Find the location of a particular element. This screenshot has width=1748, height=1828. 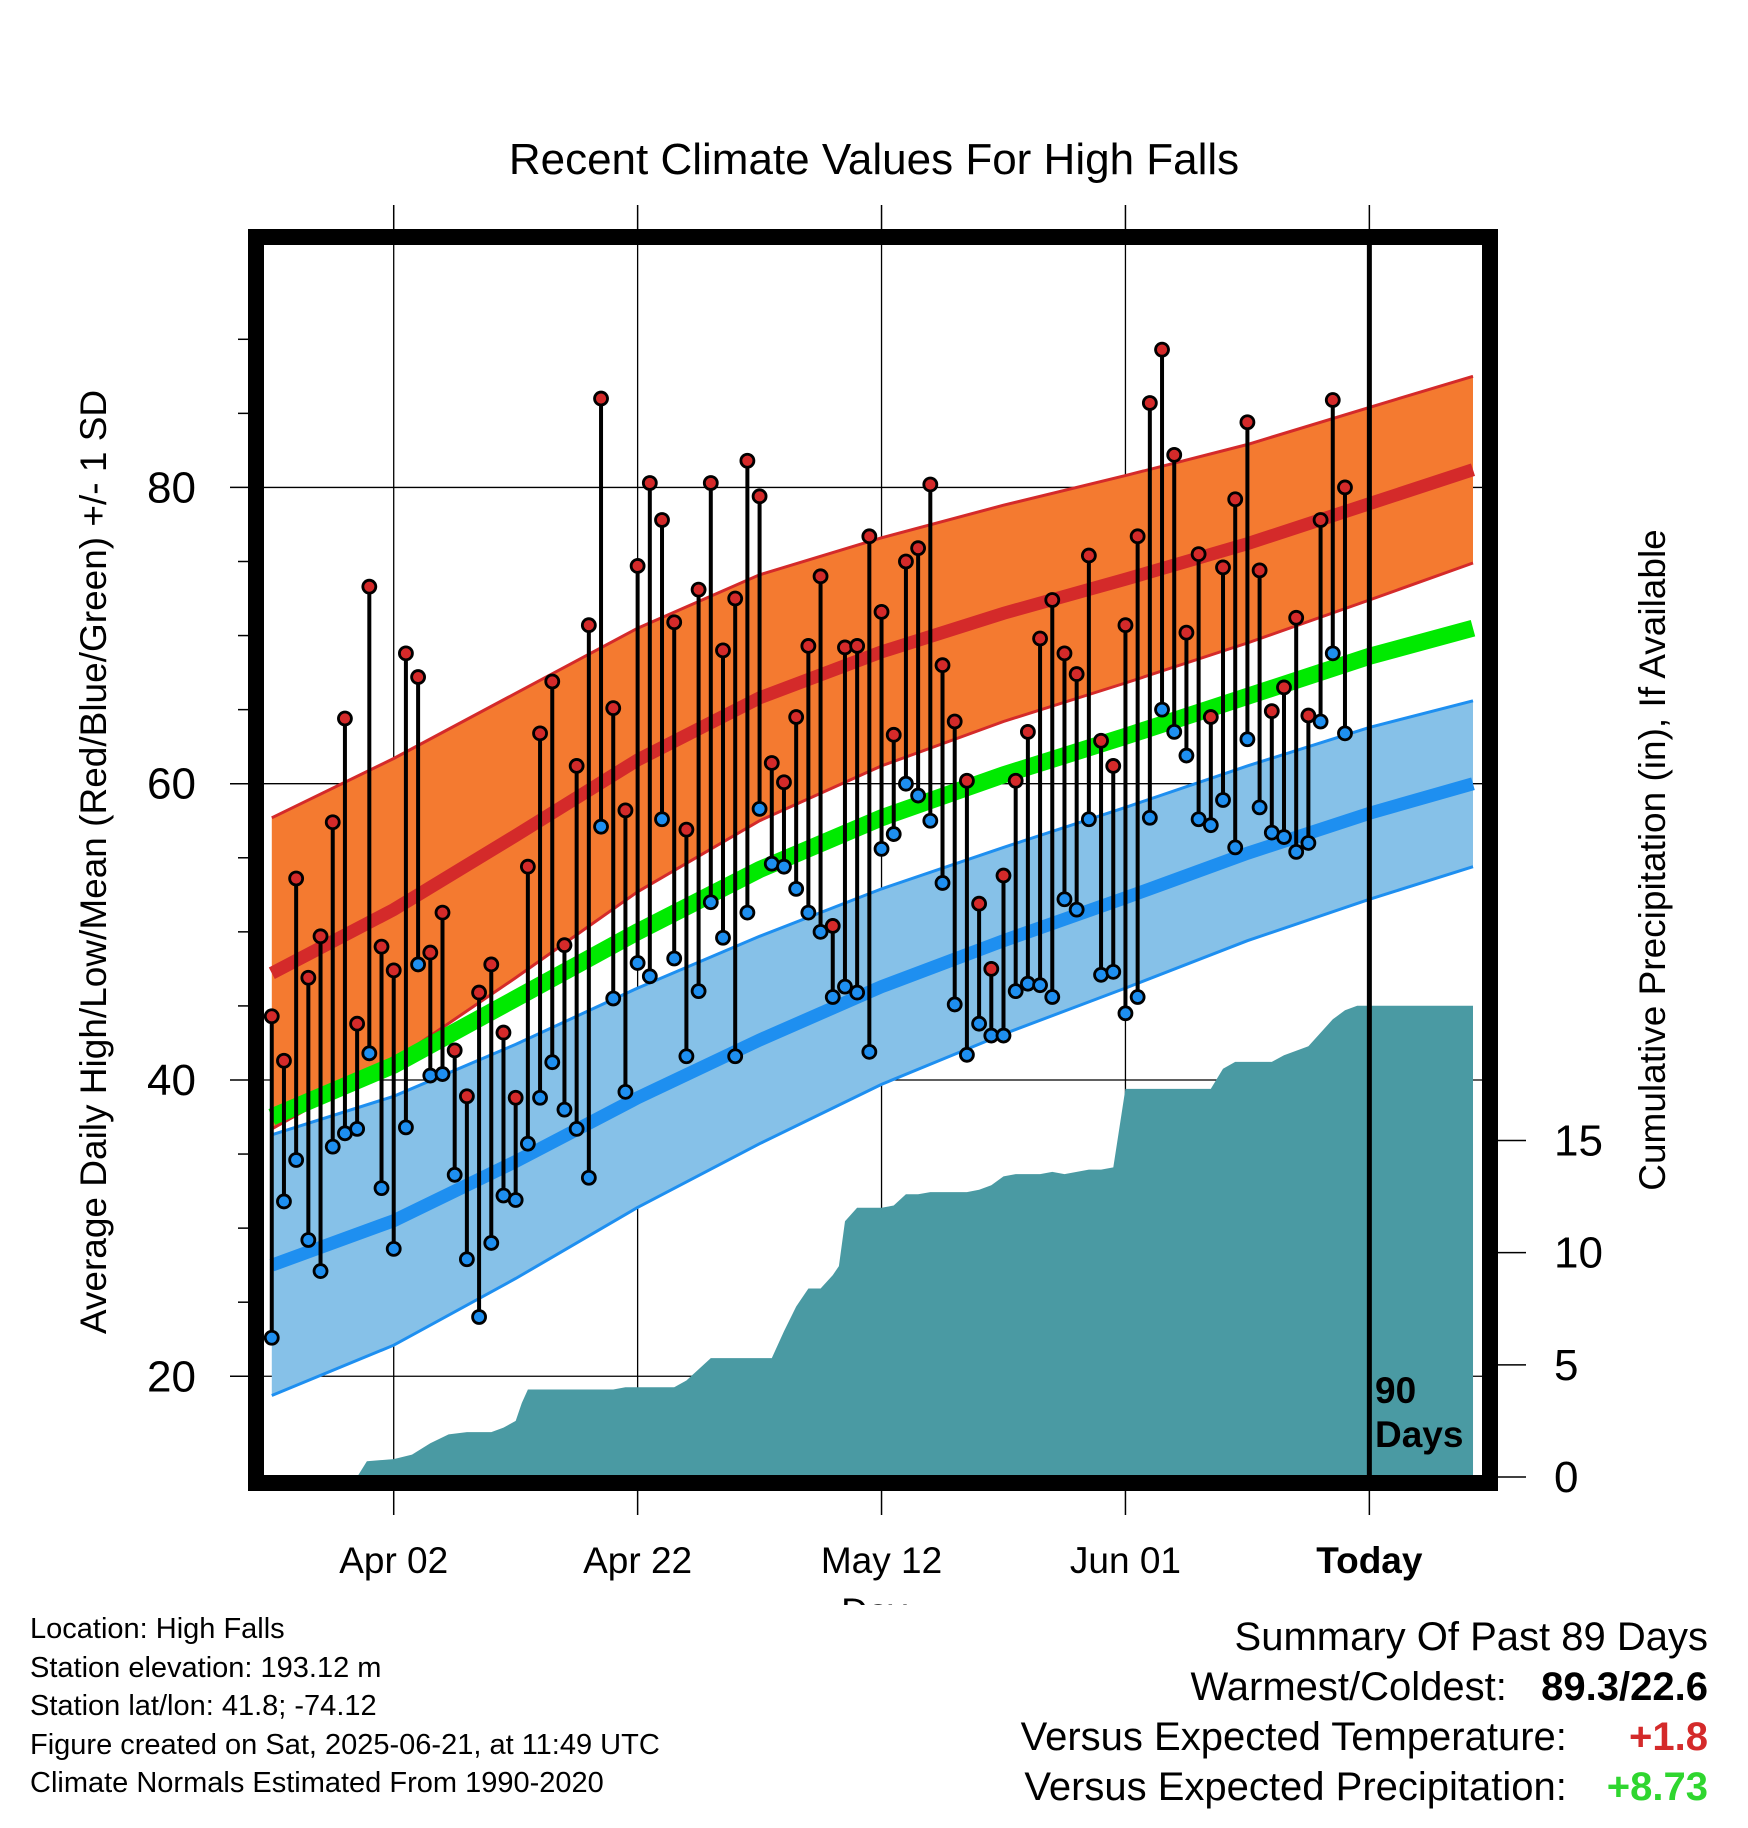

x-tick-label-0: Apr 02 is located at coordinates (393, 1560).